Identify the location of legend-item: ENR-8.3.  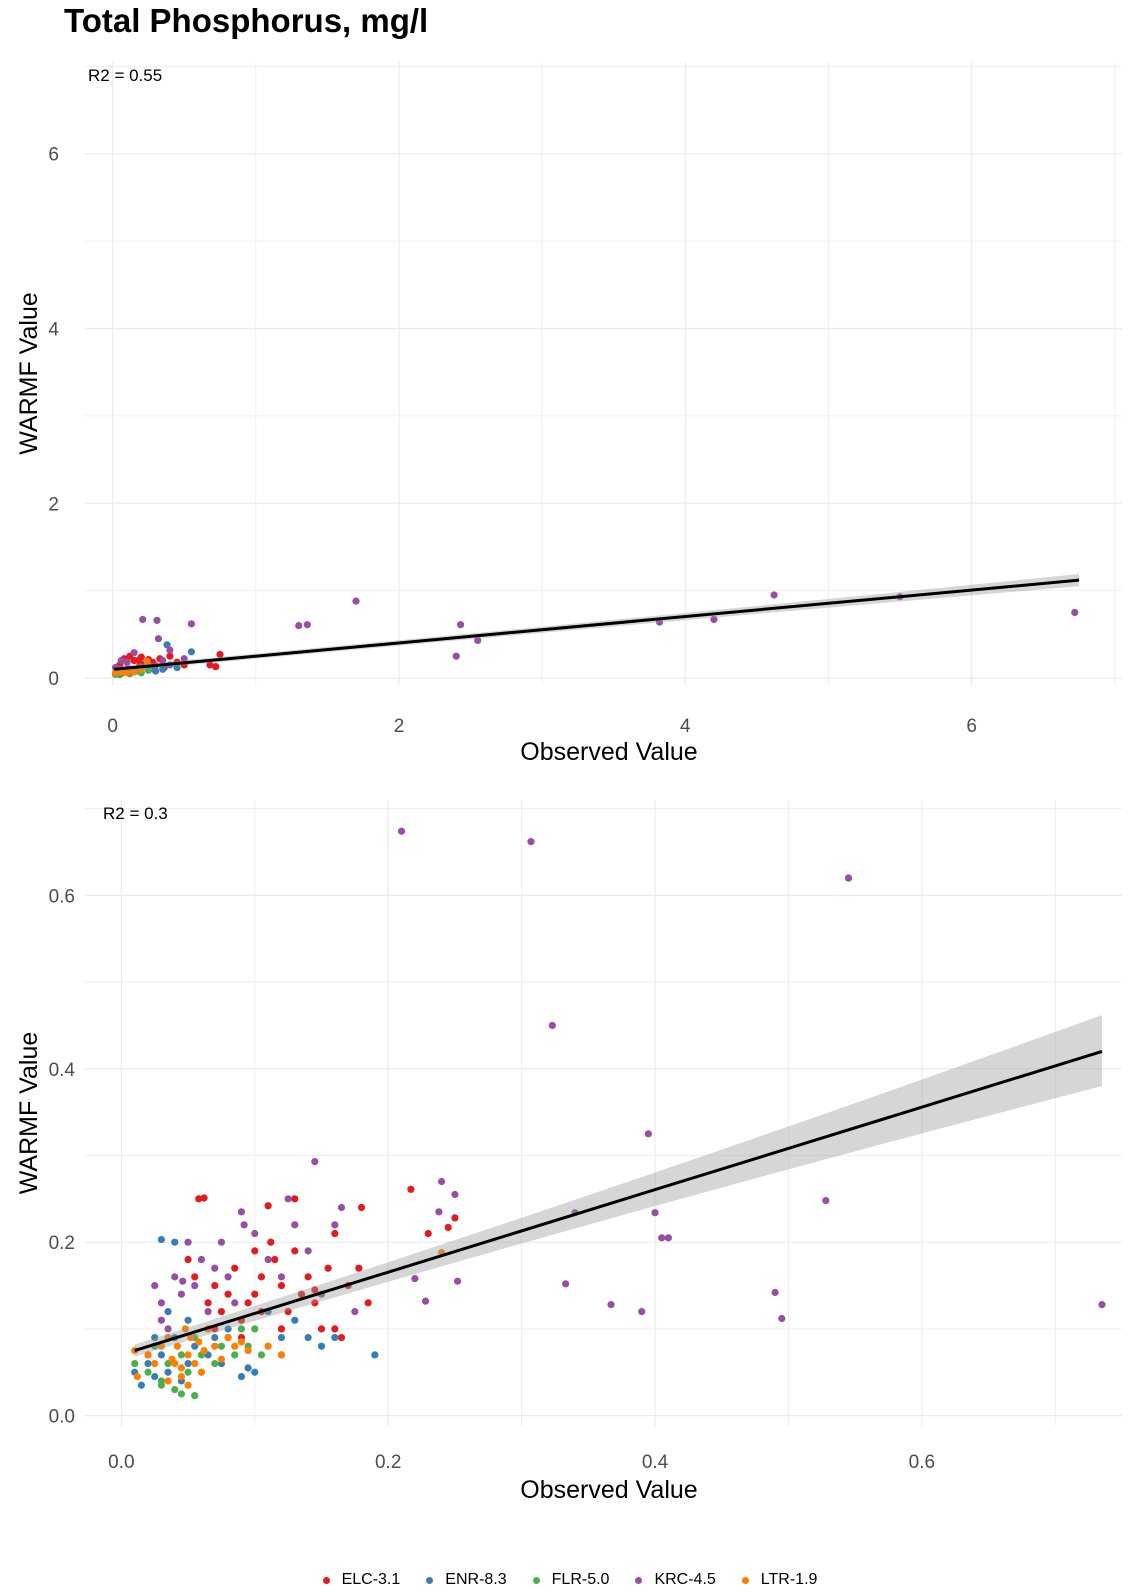
(466, 1580).